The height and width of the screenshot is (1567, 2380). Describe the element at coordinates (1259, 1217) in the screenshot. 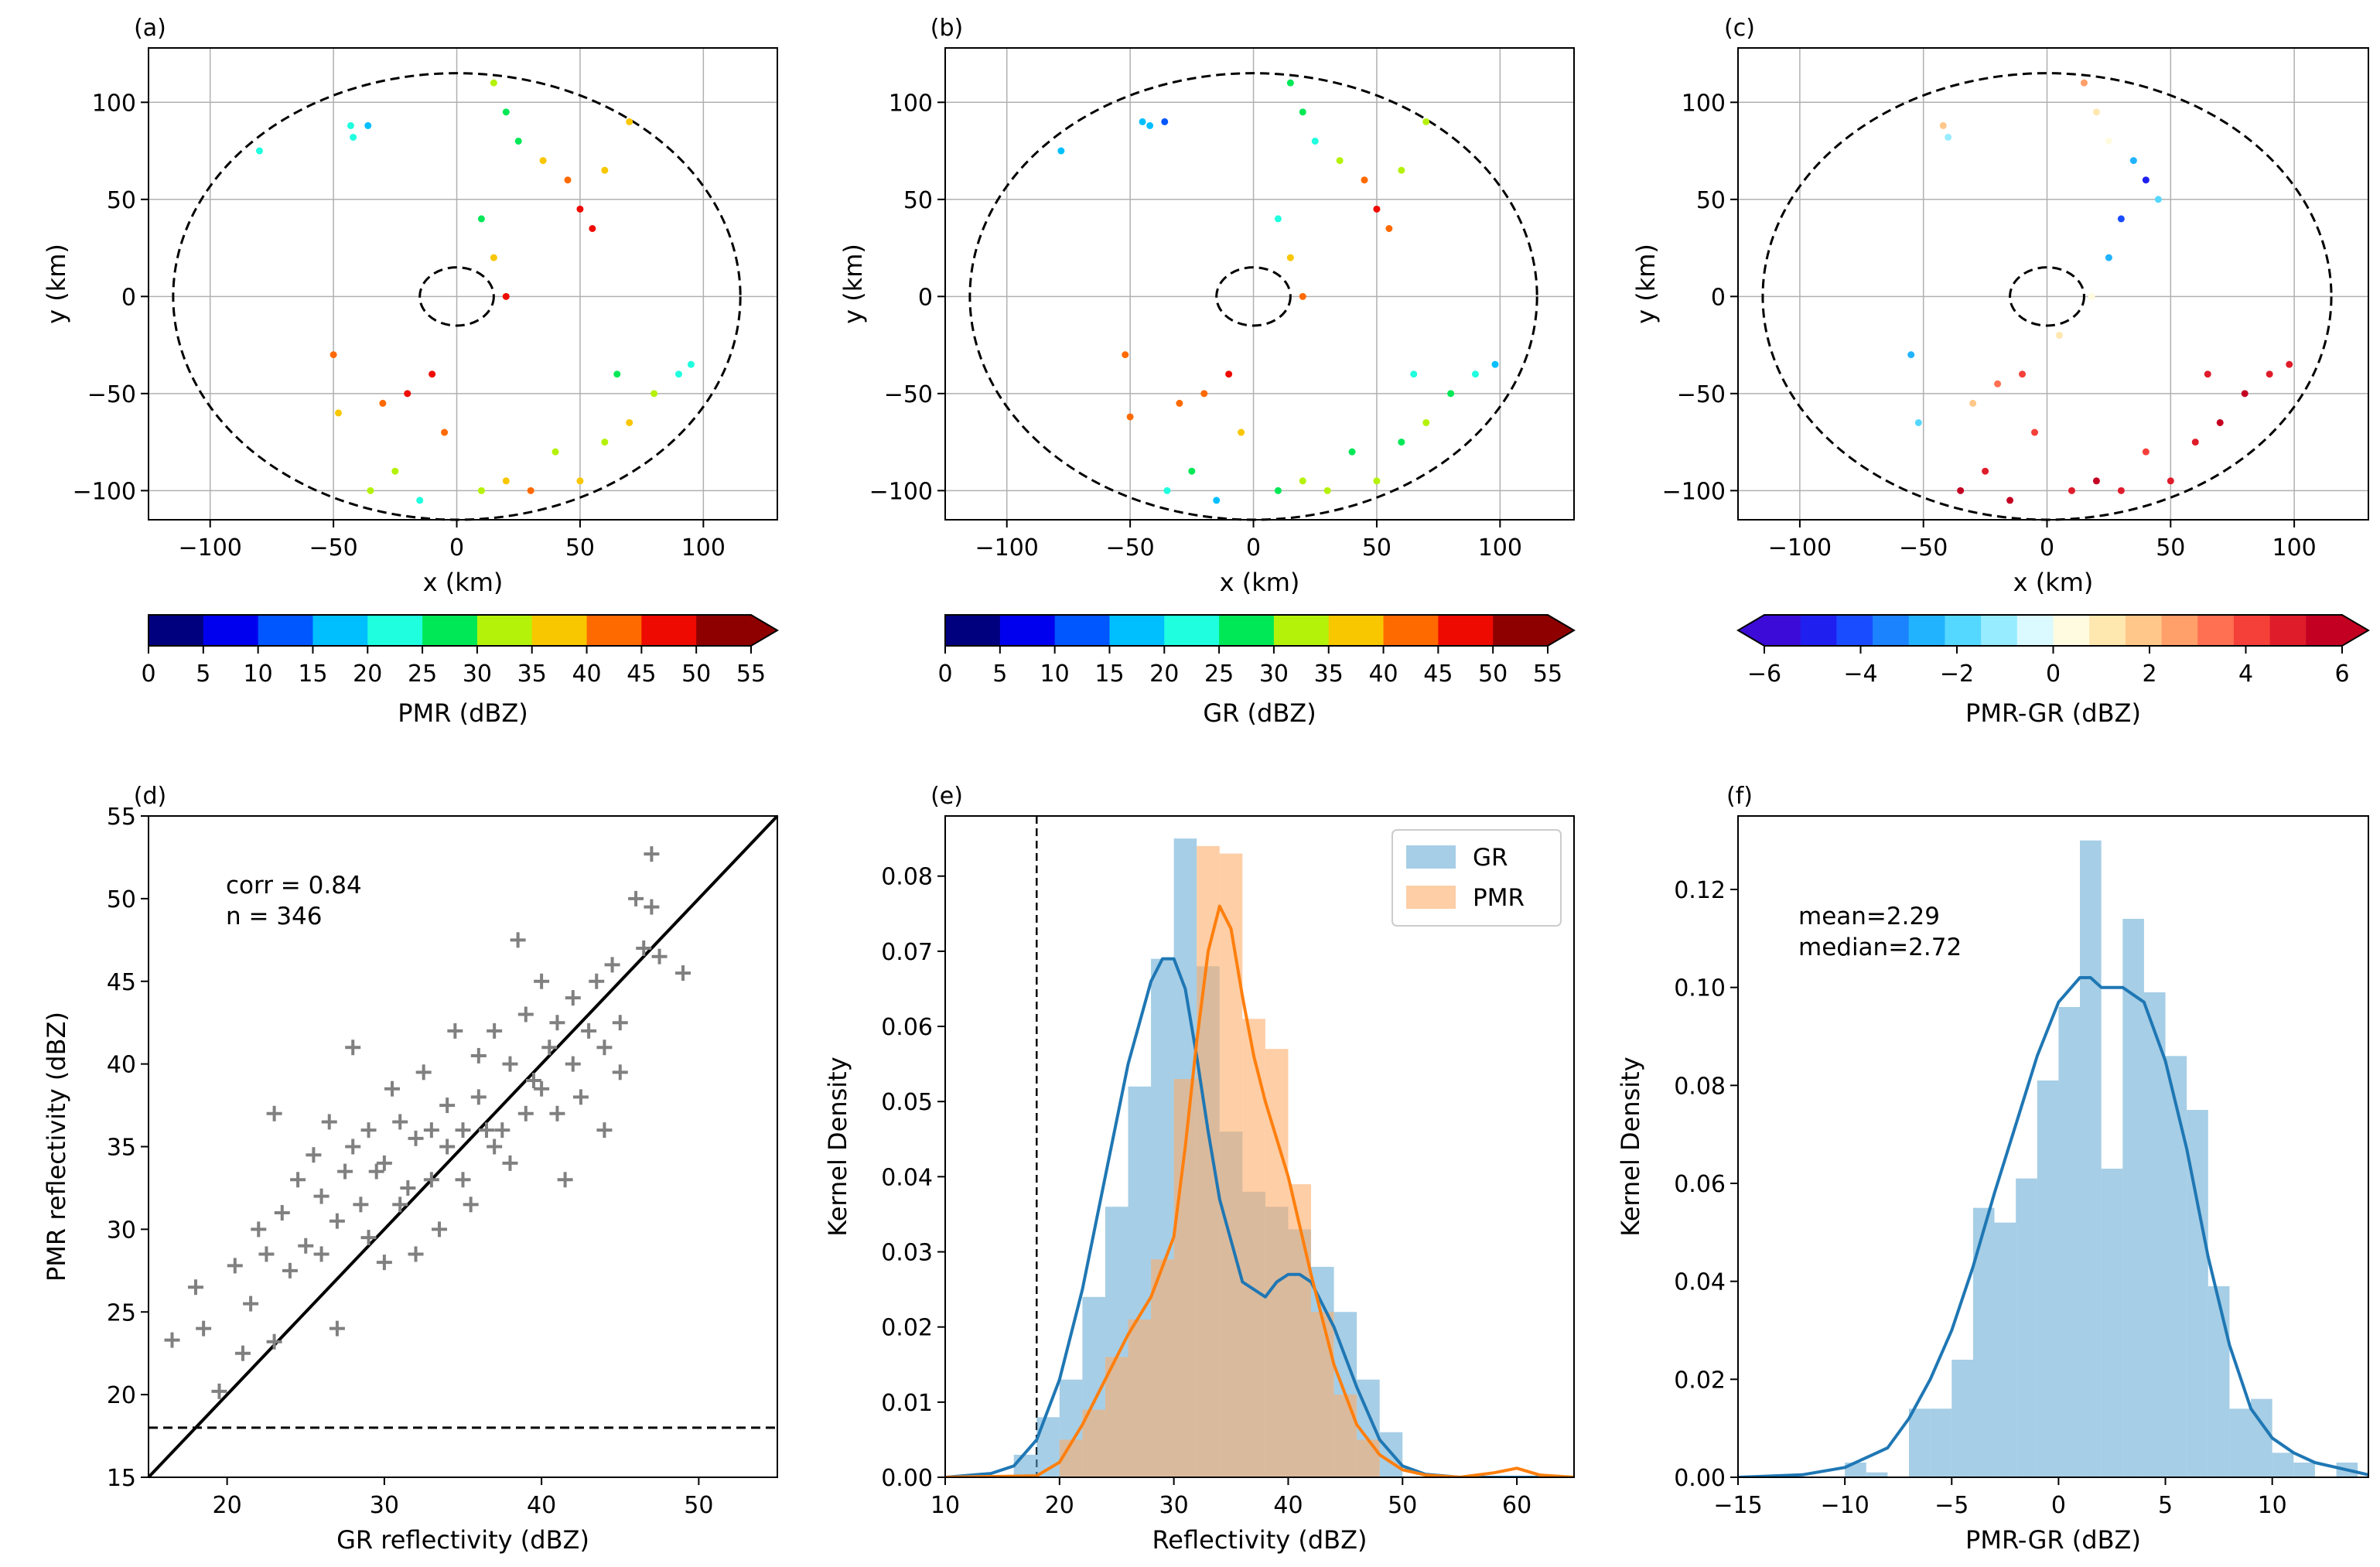

I see `kde-line-gr` at that location.